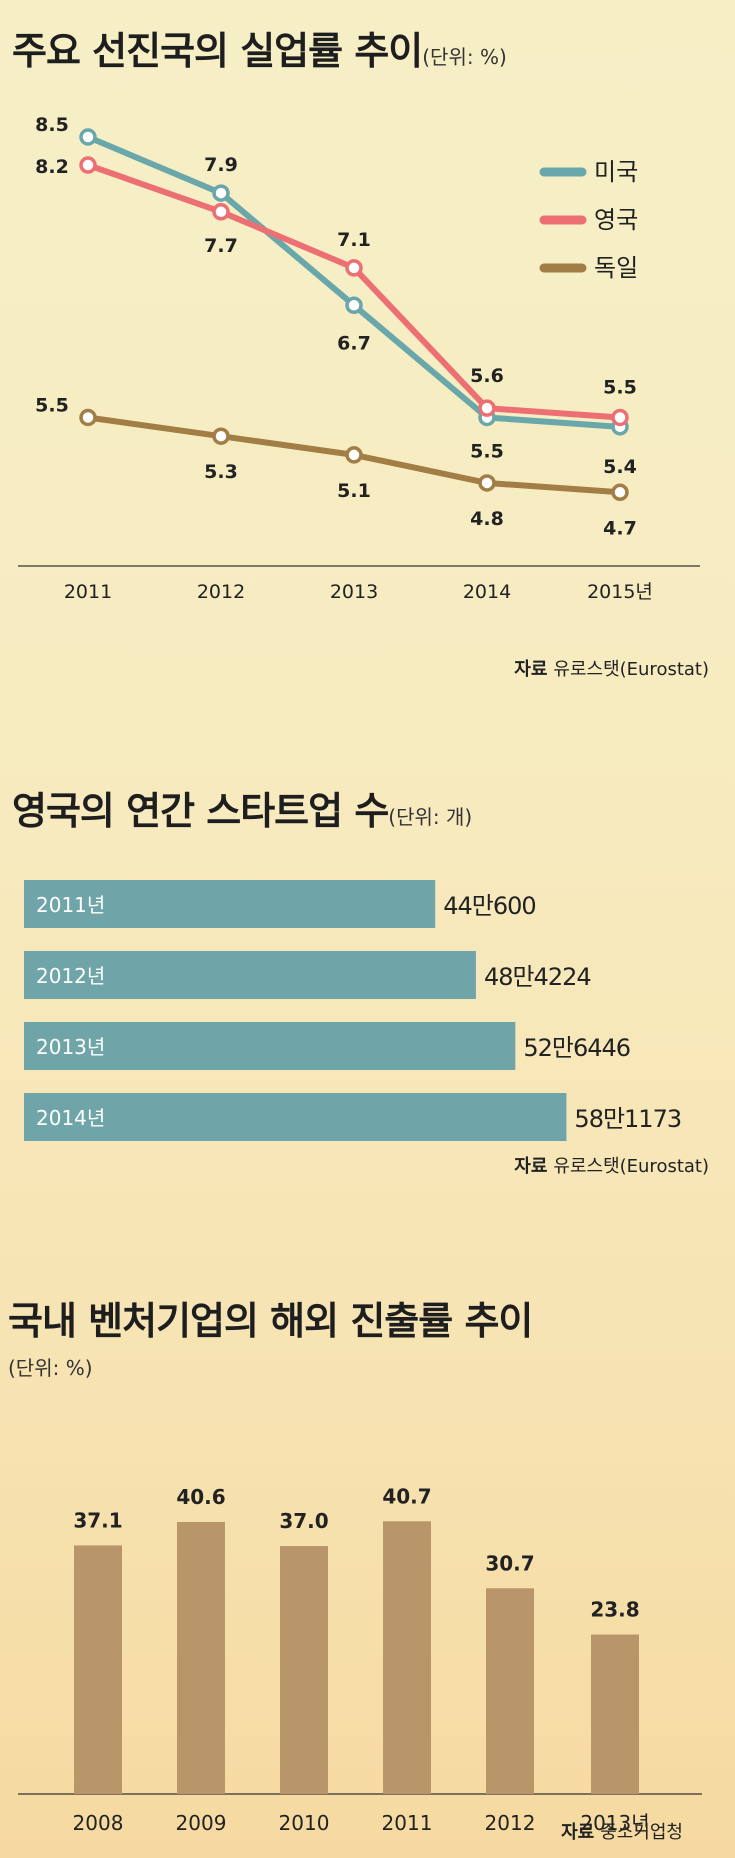  I want to click on hbar-chart-source: 자료 유로스탯(Eurostat), so click(611, 1166).